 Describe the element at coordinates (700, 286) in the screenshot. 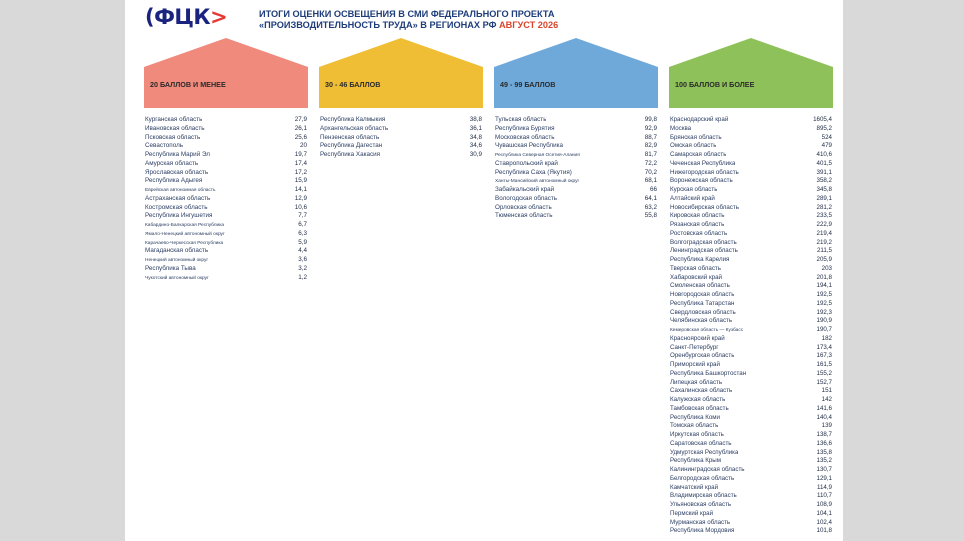

I see `region-name: Смоленская область` at that location.